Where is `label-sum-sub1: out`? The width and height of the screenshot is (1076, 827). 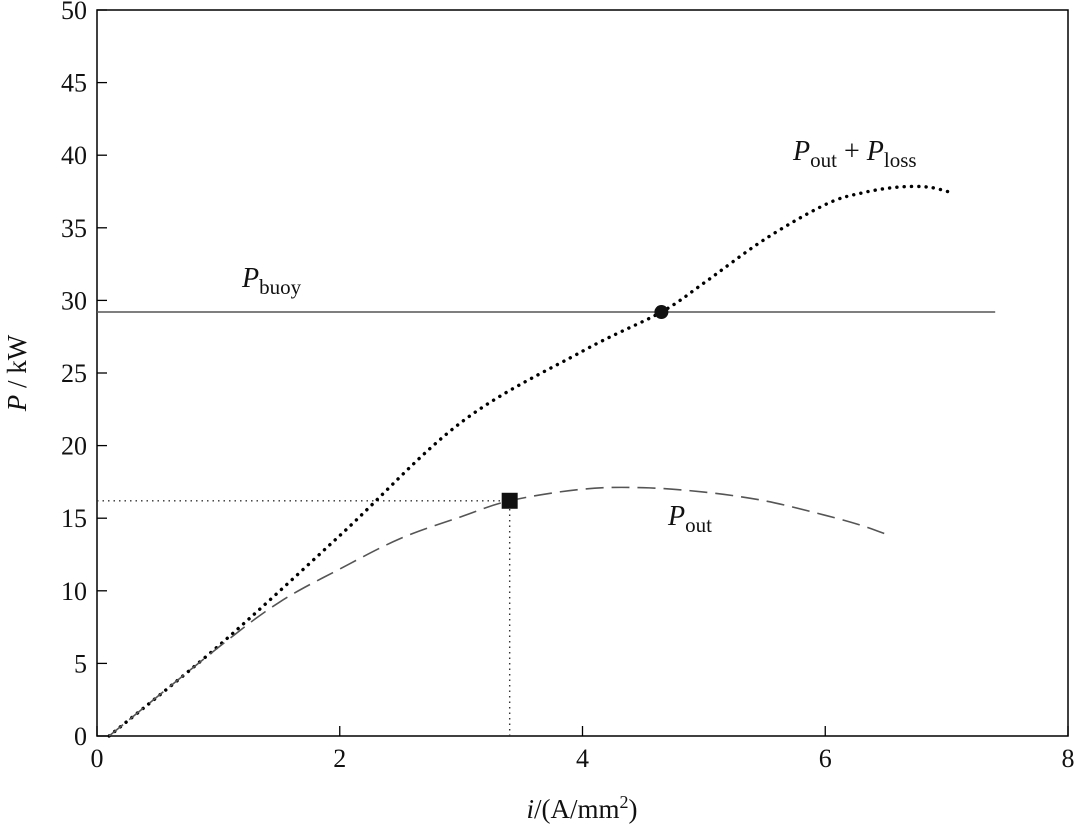 label-sum-sub1: out is located at coordinates (823, 160).